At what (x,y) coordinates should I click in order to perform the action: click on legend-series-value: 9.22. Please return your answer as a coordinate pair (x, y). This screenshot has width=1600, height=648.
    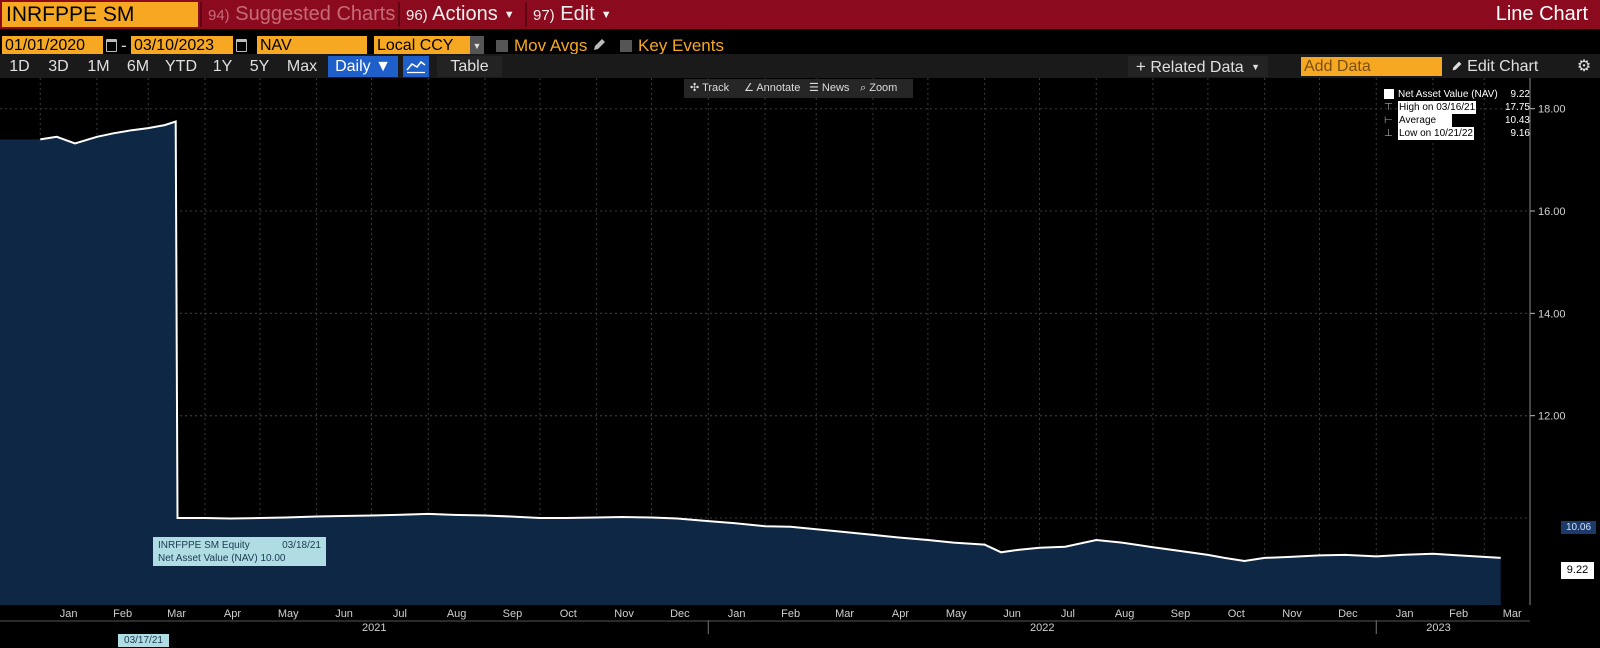
    Looking at the image, I should click on (1520, 94).